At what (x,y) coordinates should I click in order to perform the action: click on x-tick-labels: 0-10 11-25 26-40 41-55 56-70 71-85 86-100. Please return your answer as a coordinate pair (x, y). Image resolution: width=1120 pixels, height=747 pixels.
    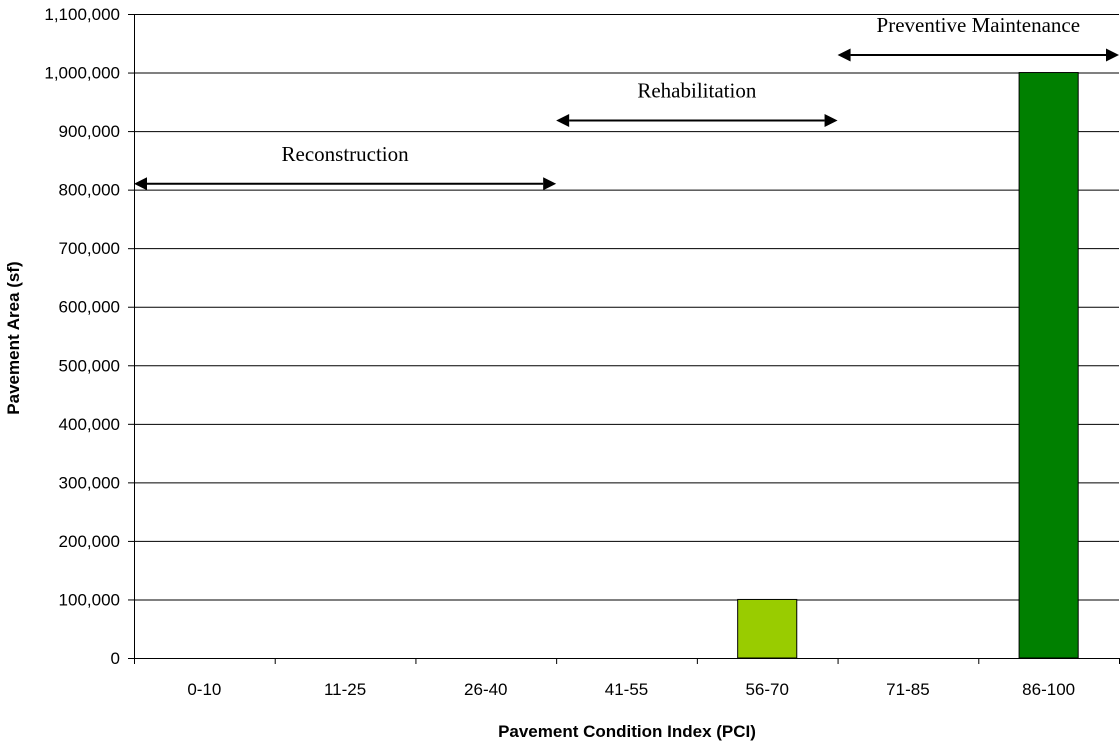
    Looking at the image, I should click on (631, 689).